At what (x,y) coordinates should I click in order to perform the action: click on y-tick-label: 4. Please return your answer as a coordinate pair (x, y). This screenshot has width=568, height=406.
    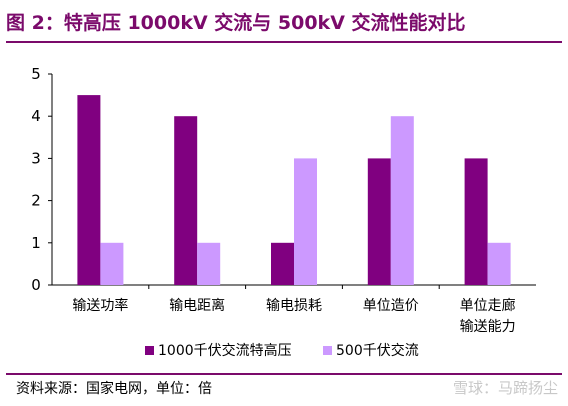
    Looking at the image, I should click on (36, 116).